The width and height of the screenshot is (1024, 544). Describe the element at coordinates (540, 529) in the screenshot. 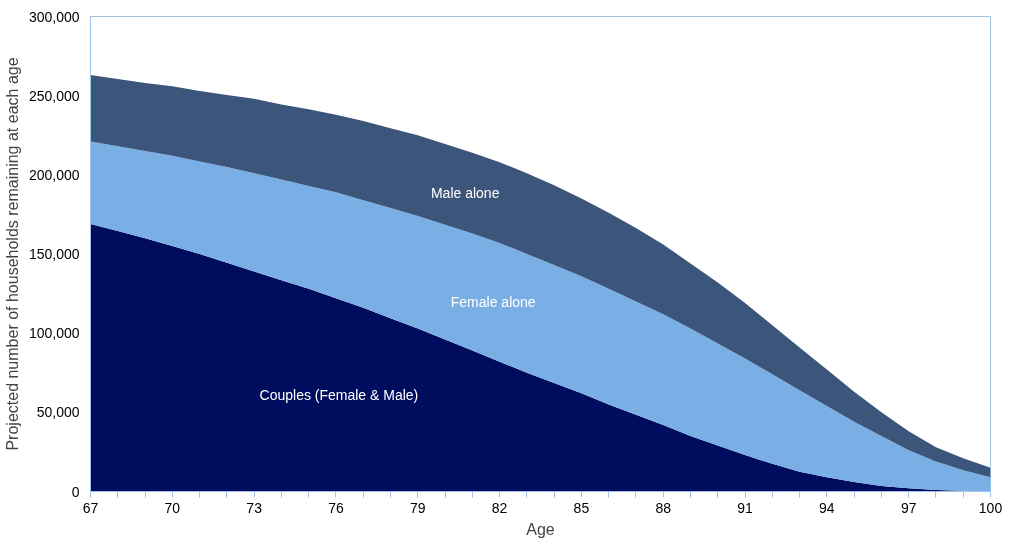

I see `x-axis-title: Age` at that location.